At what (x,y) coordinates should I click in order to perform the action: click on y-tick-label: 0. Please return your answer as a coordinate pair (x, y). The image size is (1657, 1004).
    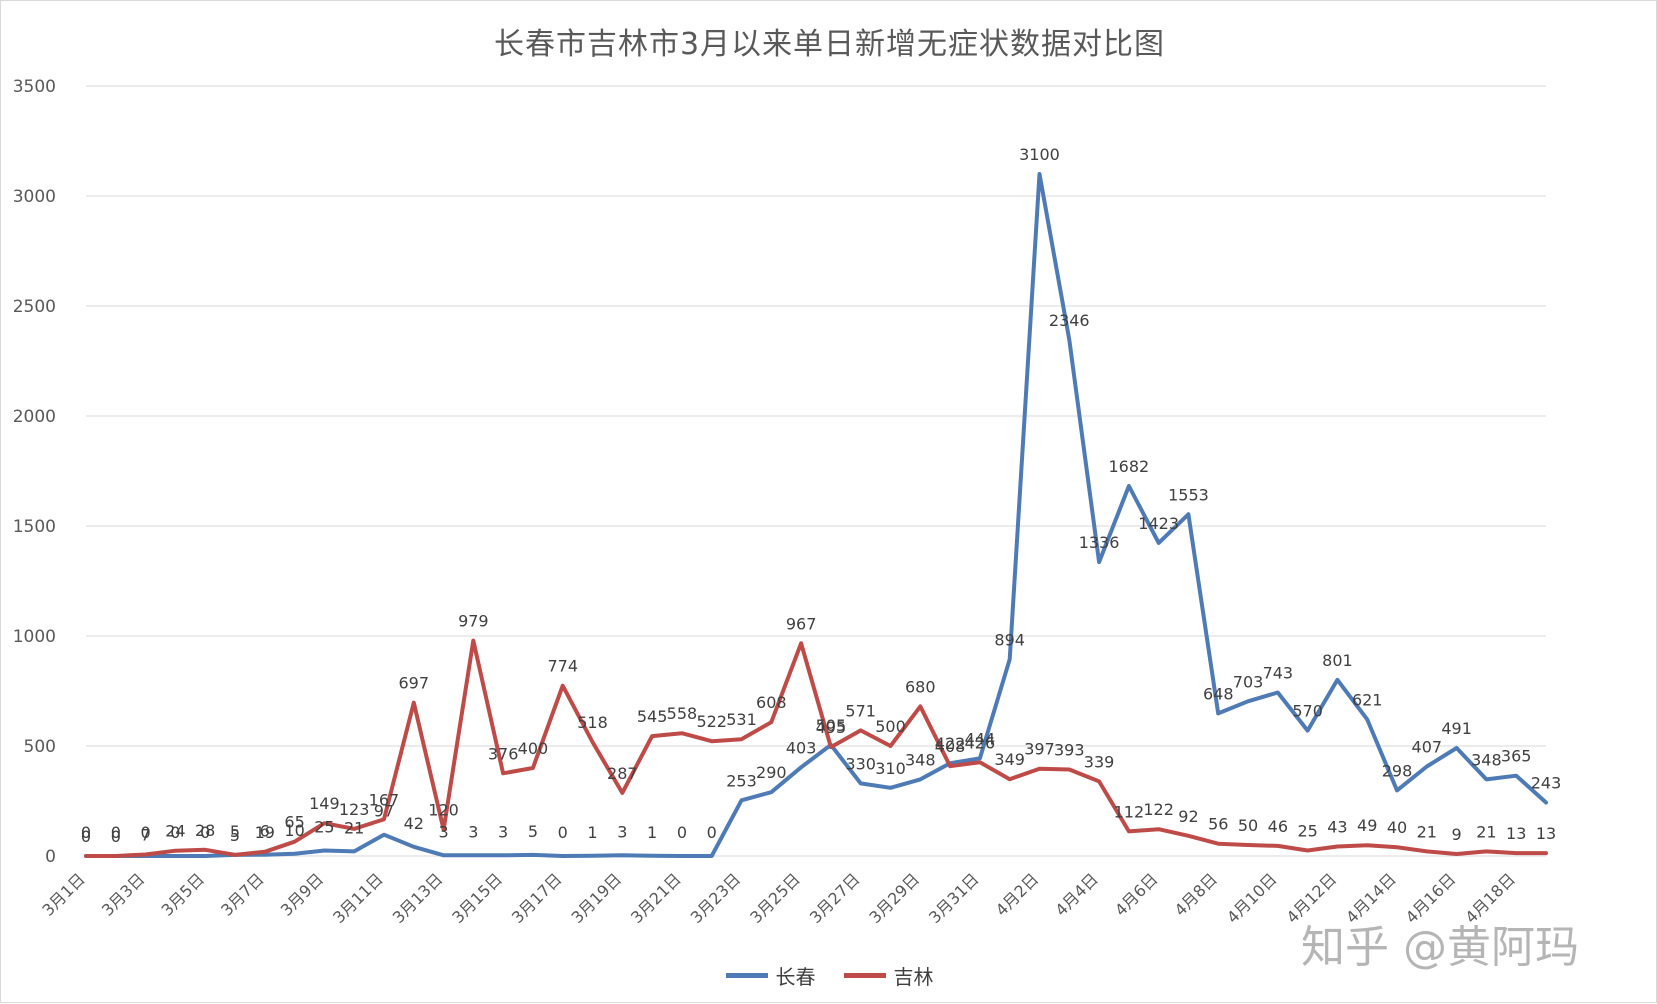
    Looking at the image, I should click on (50, 857).